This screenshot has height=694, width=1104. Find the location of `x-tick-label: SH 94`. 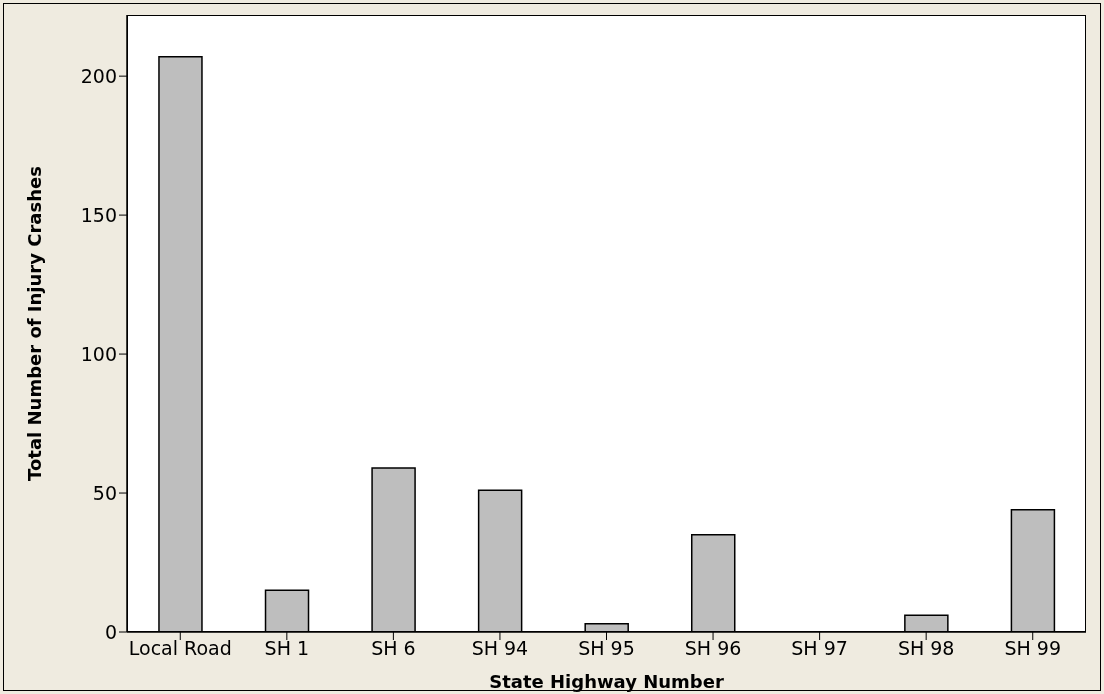

x-tick-label: SH 94 is located at coordinates (500, 648).